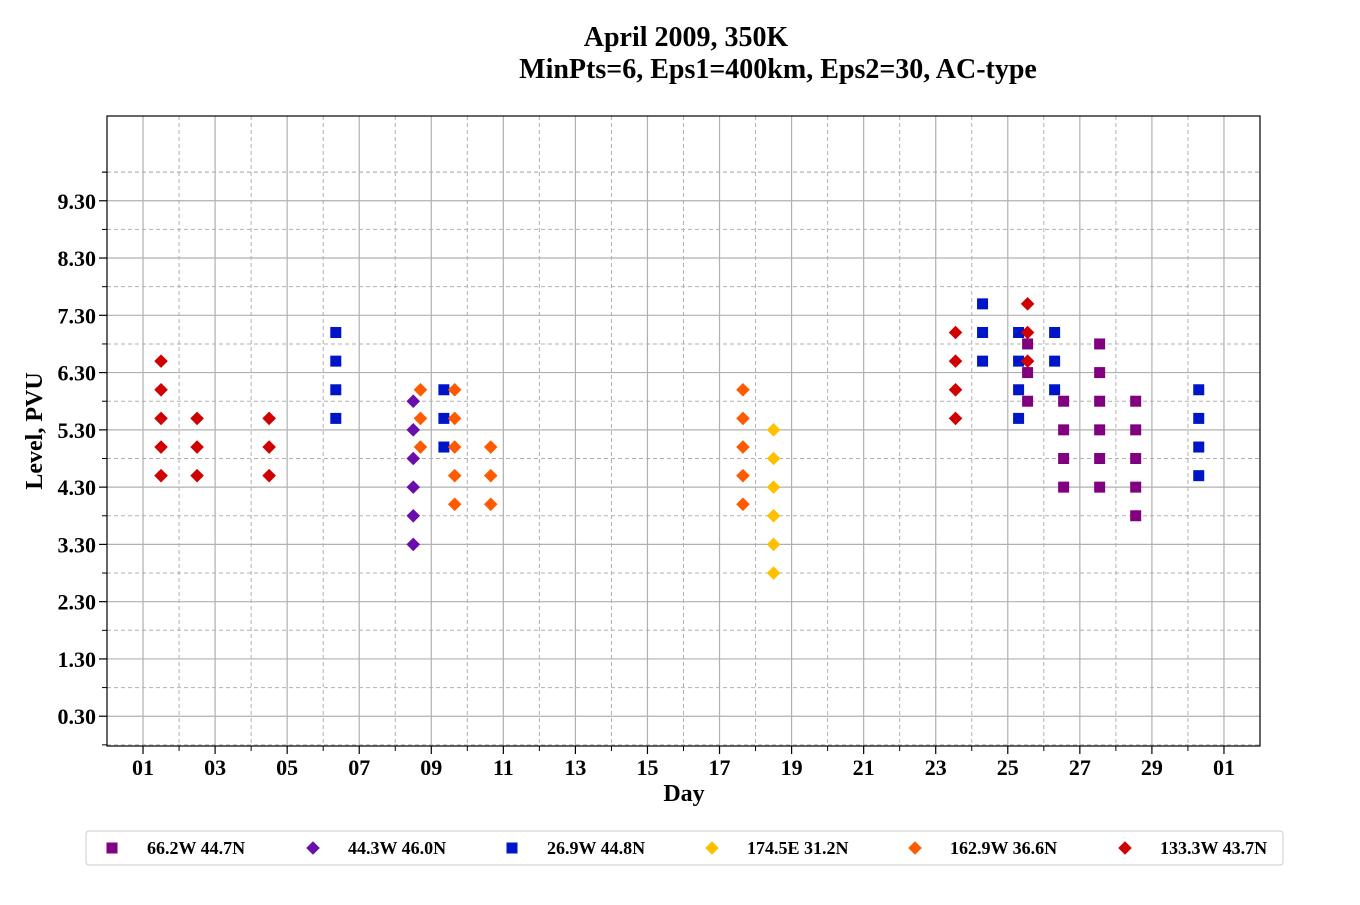 The width and height of the screenshot is (1360, 905). What do you see at coordinates (575, 767) in the screenshot?
I see `x-tick-label: 13` at bounding box center [575, 767].